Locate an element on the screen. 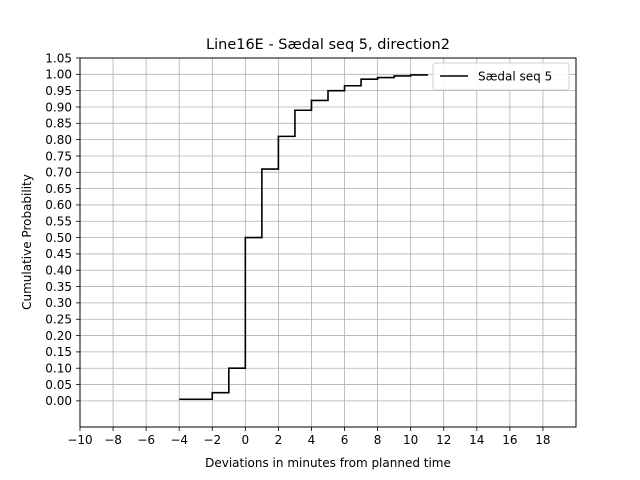 This screenshot has height=480, width=640. y-tick-label: 0.60 is located at coordinates (58, 205).